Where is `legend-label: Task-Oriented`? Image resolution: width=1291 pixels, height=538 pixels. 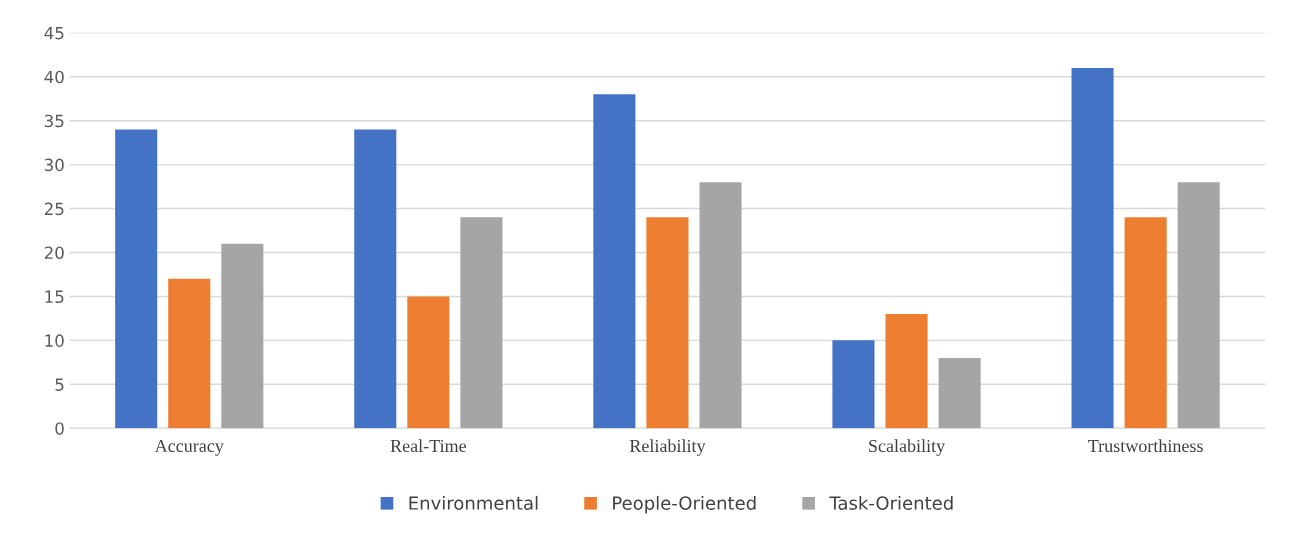
legend-label: Task-Oriented is located at coordinates (891, 502).